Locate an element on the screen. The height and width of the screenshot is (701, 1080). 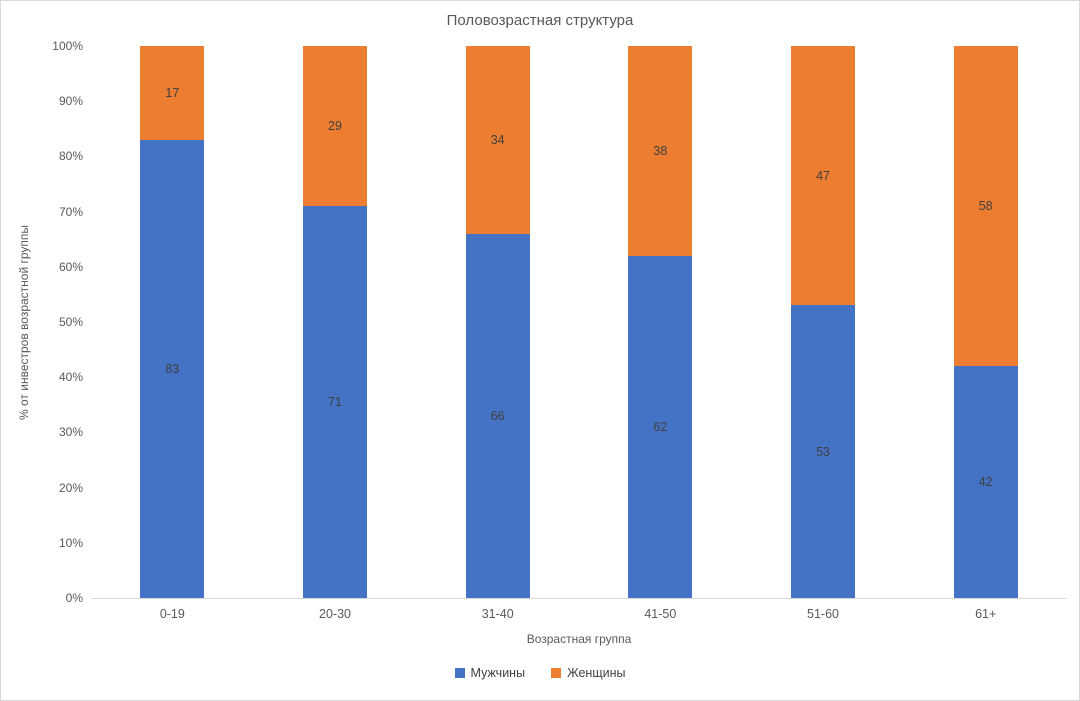
legend-item: Женщины is located at coordinates (588, 673).